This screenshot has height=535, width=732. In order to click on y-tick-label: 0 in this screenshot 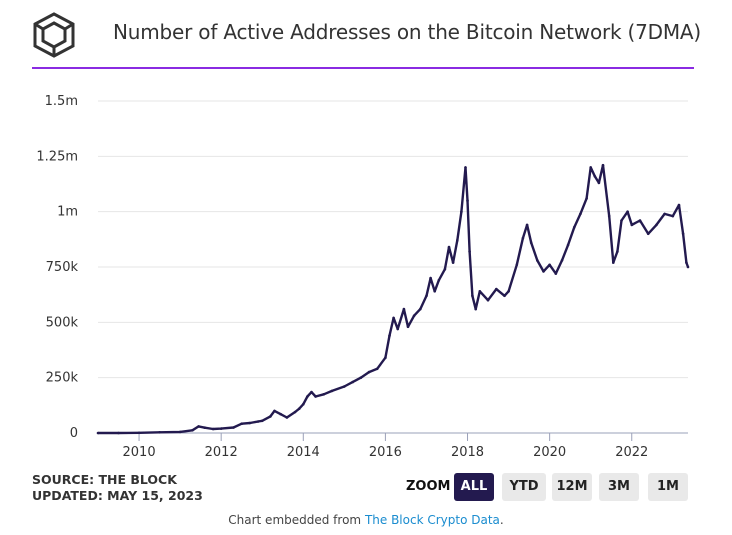, I will do `click(74, 433)`.